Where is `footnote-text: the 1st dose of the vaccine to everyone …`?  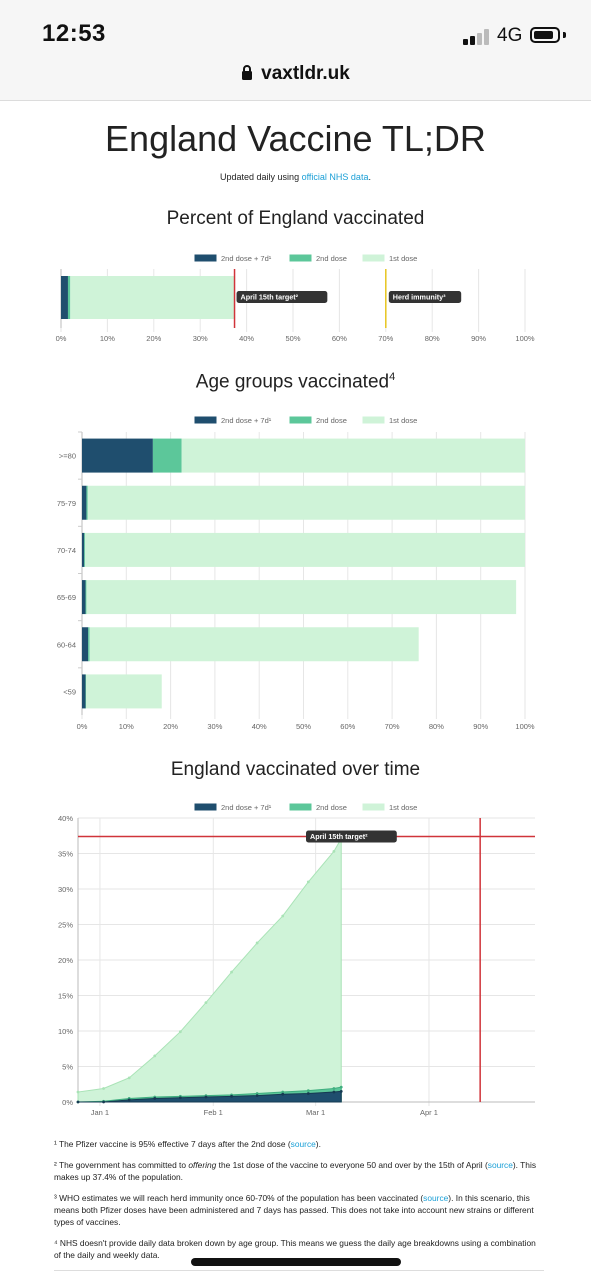 footnote-text: the 1st dose of the vaccine to everyone … is located at coordinates (352, 1165).